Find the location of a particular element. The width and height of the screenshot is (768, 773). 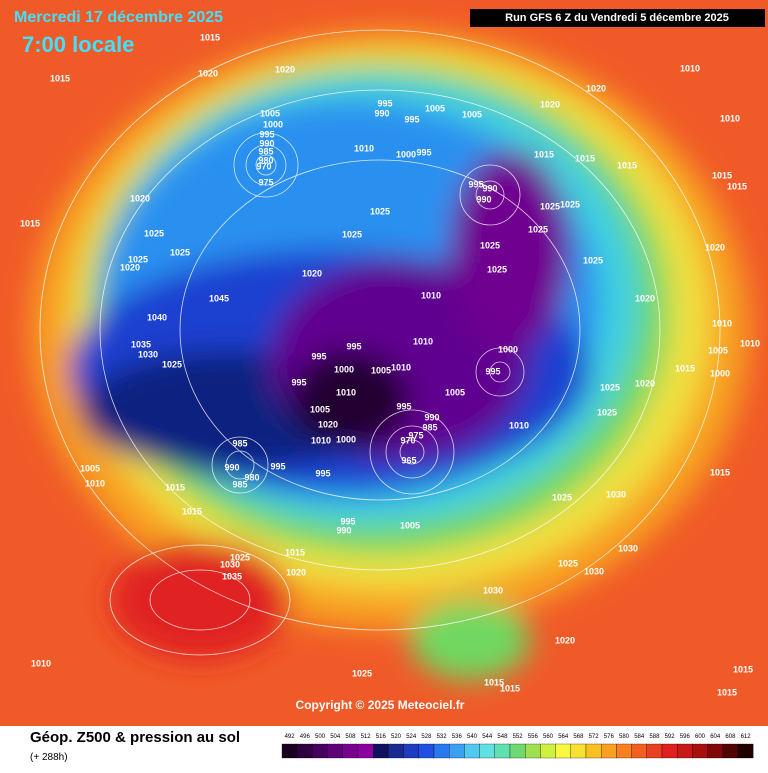

scale-label: 528 is located at coordinates (426, 737).